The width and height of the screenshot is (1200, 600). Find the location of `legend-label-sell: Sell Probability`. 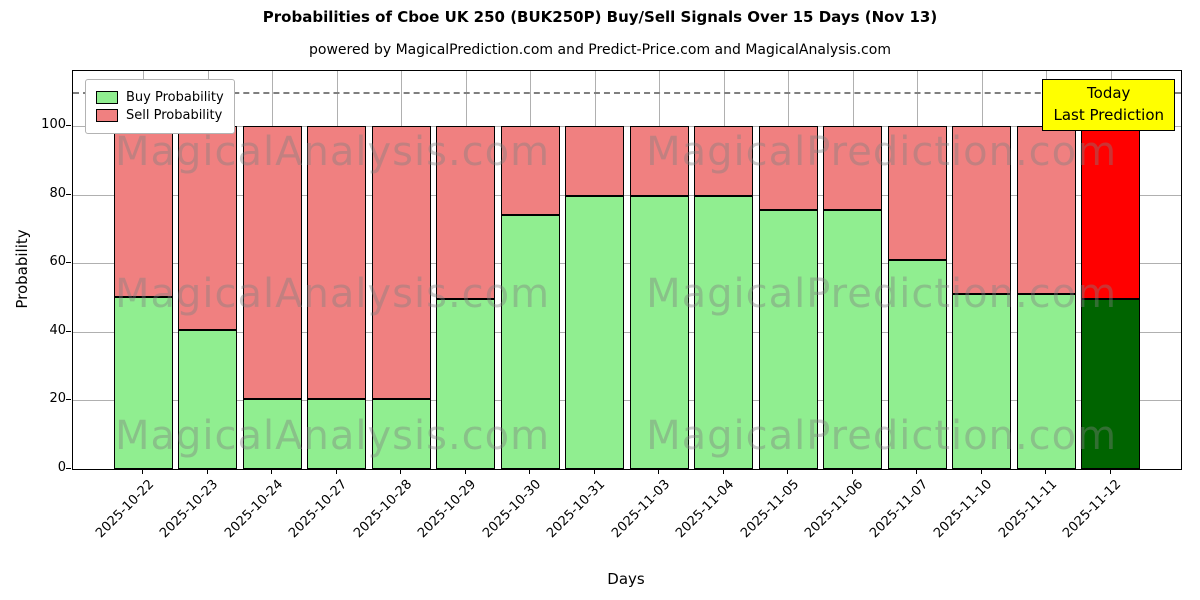

legend-label-sell: Sell Probability is located at coordinates (174, 115).